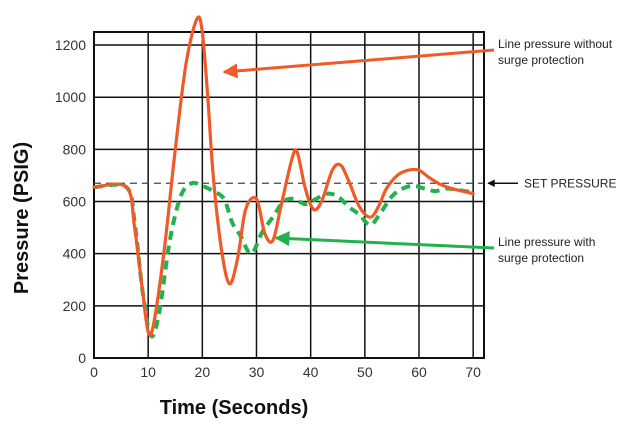 The image size is (639, 425). What do you see at coordinates (70, 45) in the screenshot?
I see `y-tick-label: 1200` at bounding box center [70, 45].